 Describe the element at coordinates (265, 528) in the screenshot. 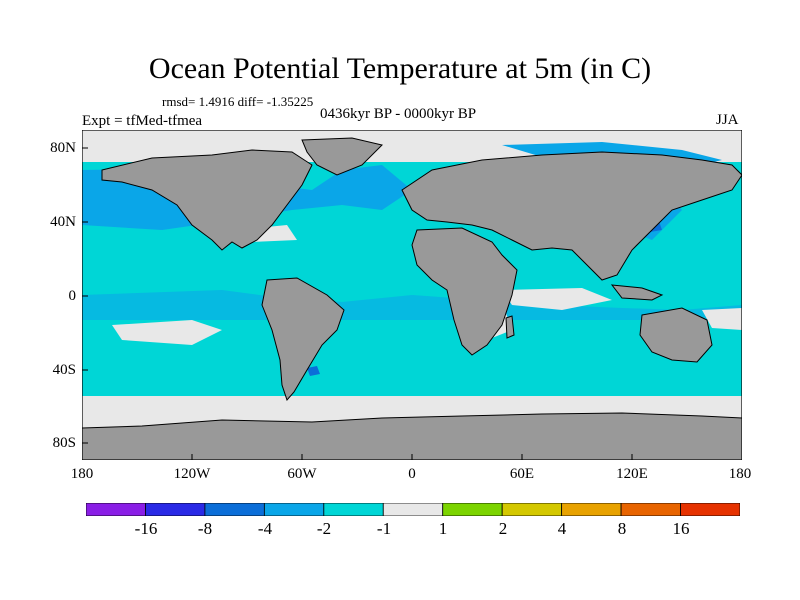

I see `colorbar-label-2: -4` at that location.